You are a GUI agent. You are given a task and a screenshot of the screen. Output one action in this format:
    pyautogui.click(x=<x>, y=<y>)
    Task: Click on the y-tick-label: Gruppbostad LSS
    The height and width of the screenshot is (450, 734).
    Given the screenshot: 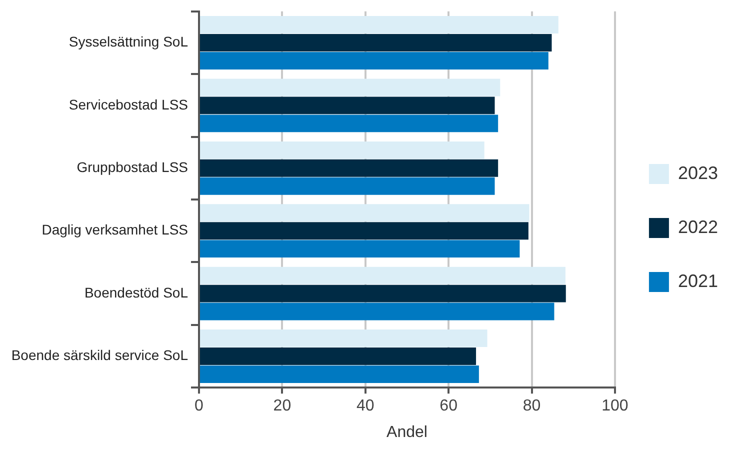 What is the action you would take?
    pyautogui.click(x=132, y=167)
    